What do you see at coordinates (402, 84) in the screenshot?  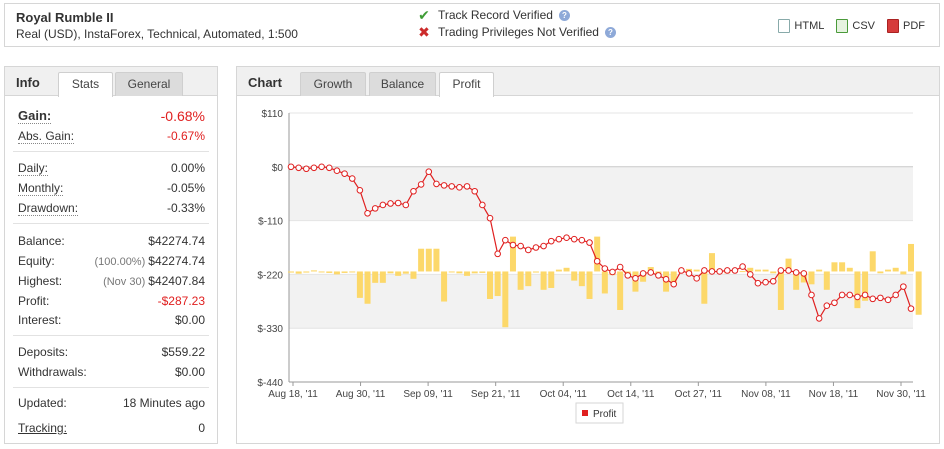 I see `tab-balance: Balance` at bounding box center [402, 84].